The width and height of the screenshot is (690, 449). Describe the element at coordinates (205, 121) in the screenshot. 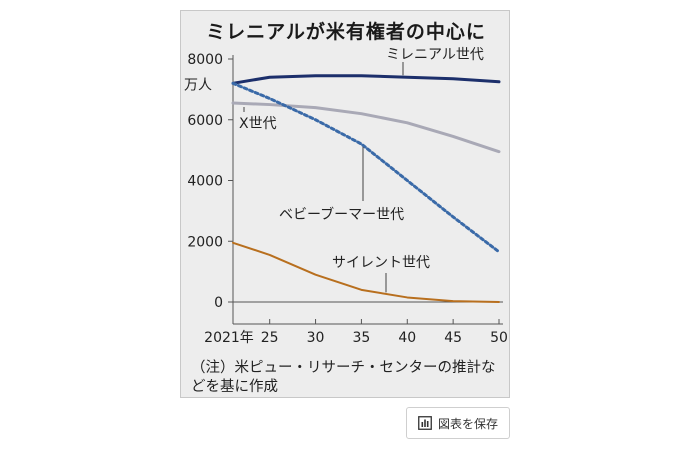

I see `y-tick-label: 6000` at that location.